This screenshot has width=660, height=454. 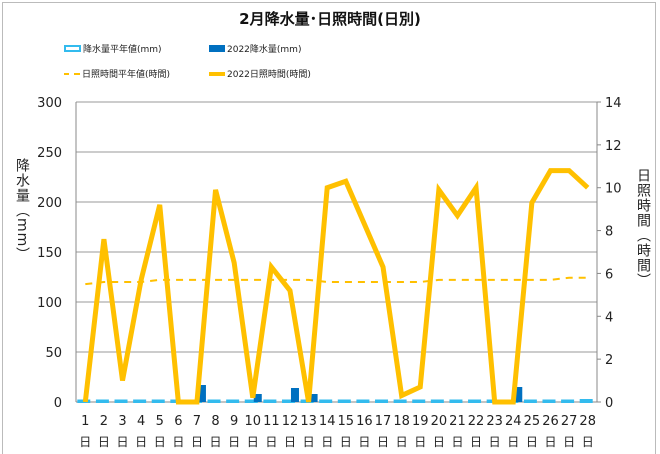 What do you see at coordinates (330, 19) in the screenshot?
I see `chart-title: 2月降水量･日照時間(日別)` at bounding box center [330, 19].